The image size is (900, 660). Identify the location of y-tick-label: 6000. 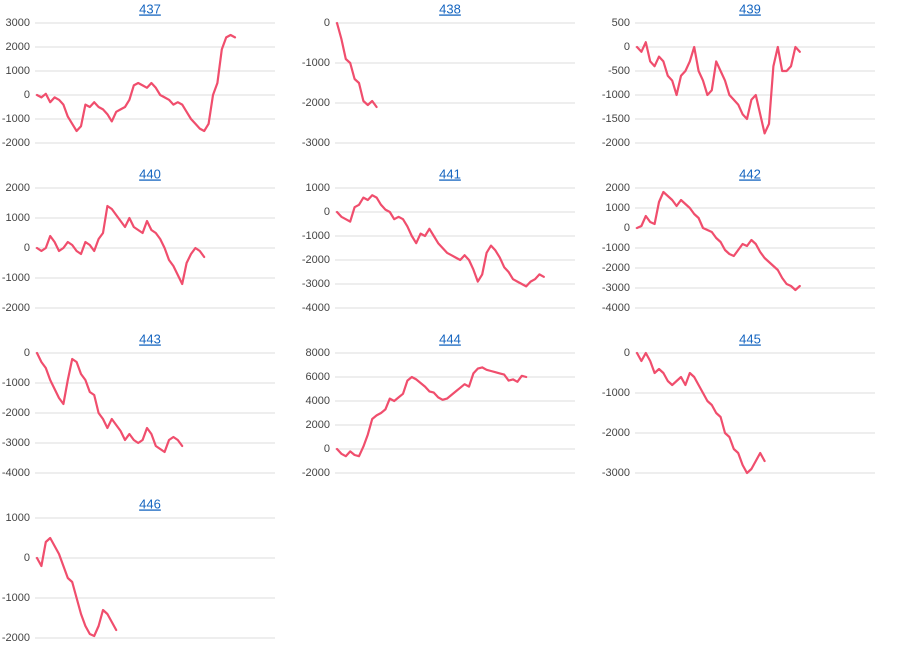
(318, 377).